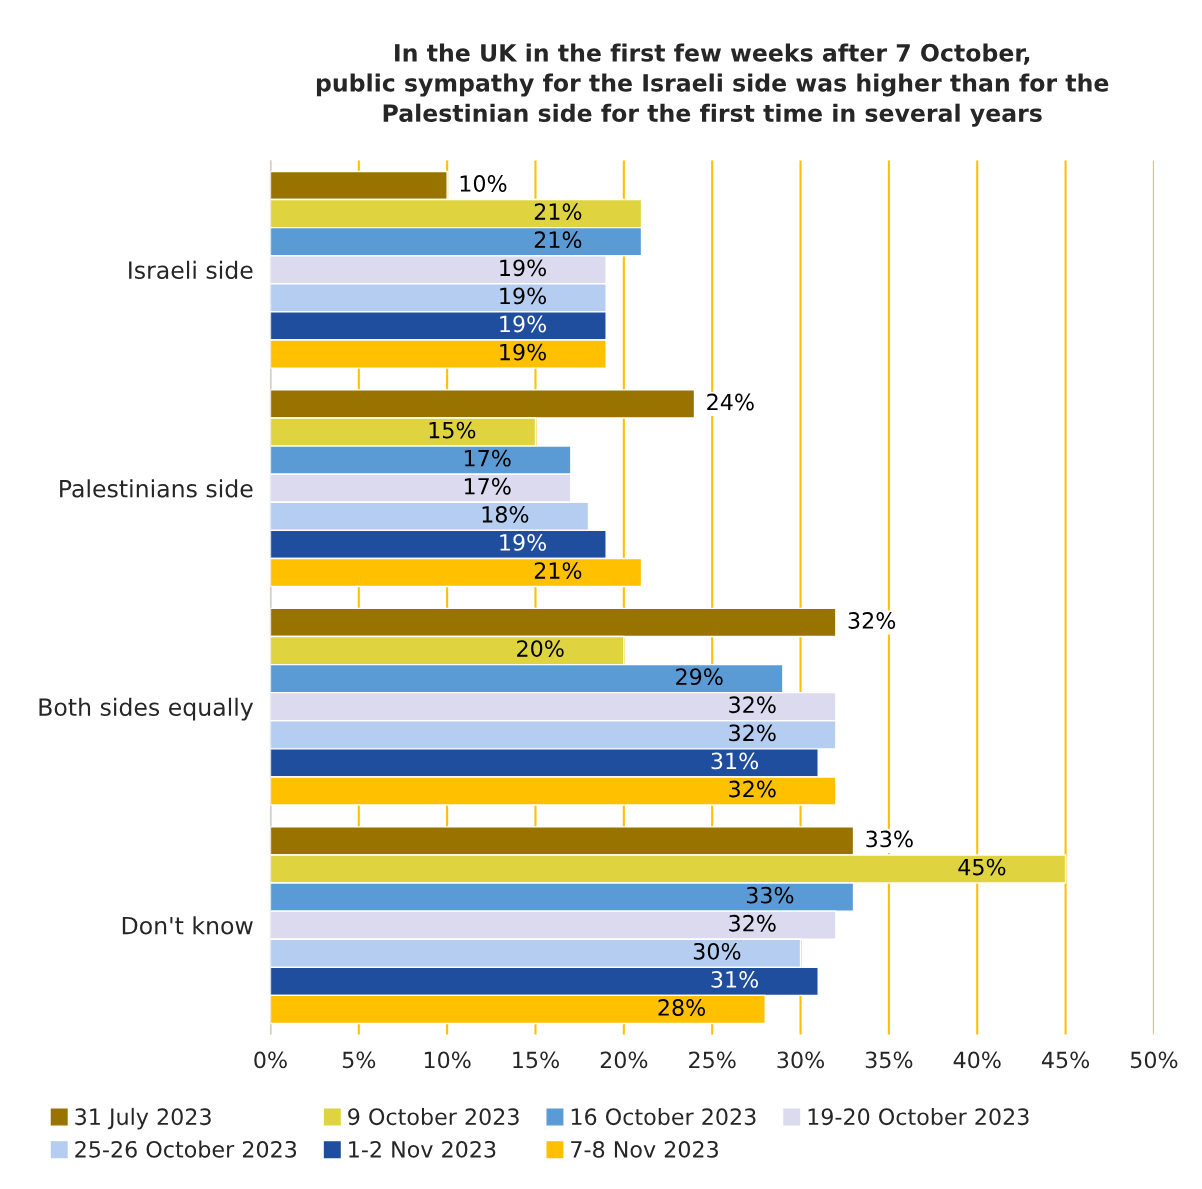  What do you see at coordinates (156, 488) in the screenshot?
I see `y-tick-label: Palestinians side` at bounding box center [156, 488].